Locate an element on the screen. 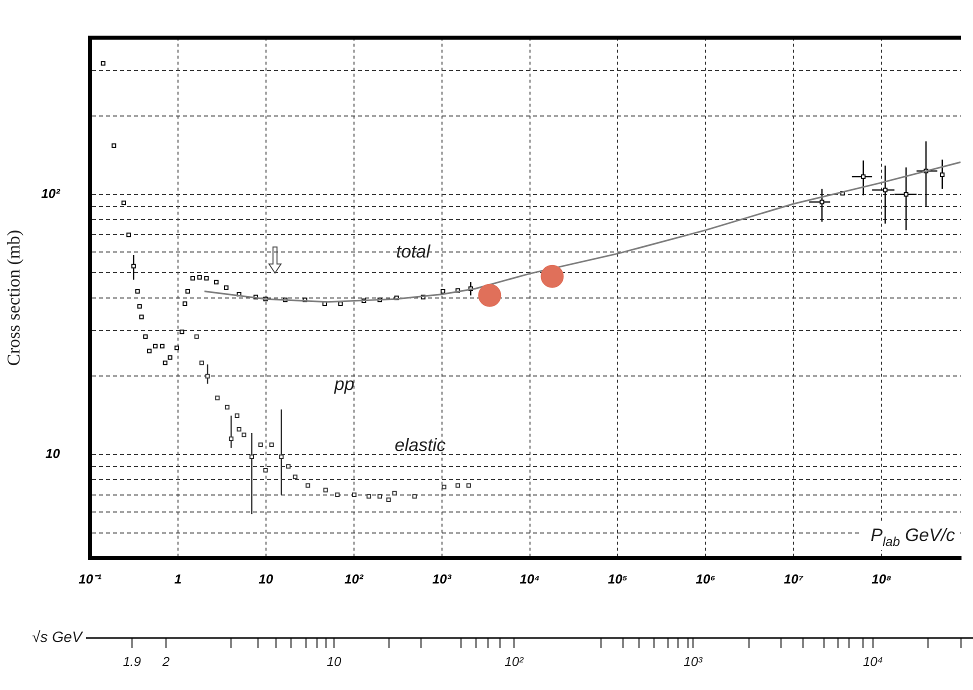  annotation: elastic is located at coordinates (420, 445).